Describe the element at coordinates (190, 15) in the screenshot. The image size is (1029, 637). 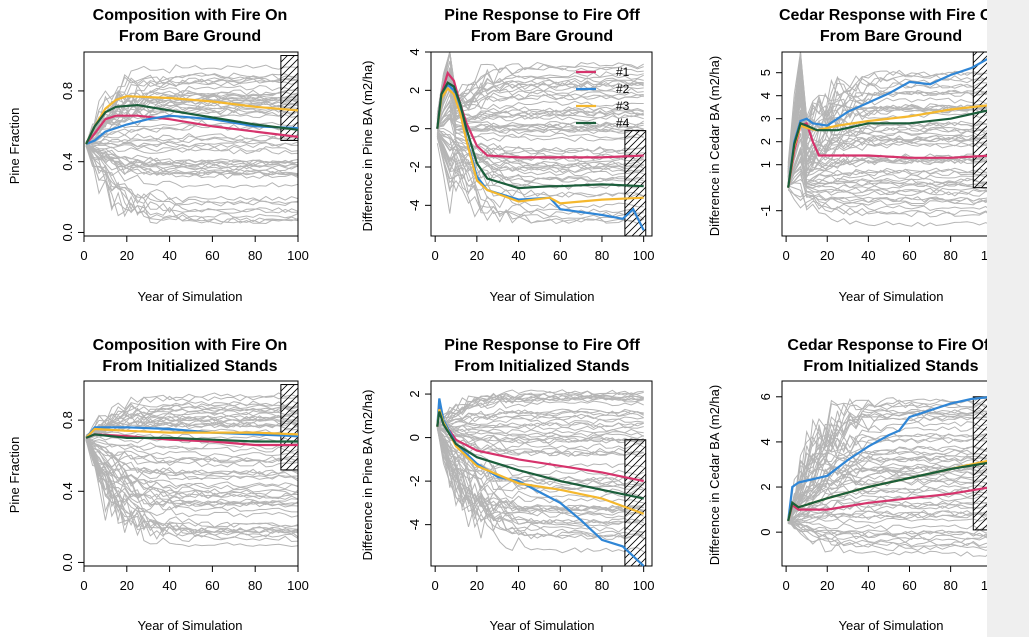
I see `panel-title: Composition with Fire On` at that location.